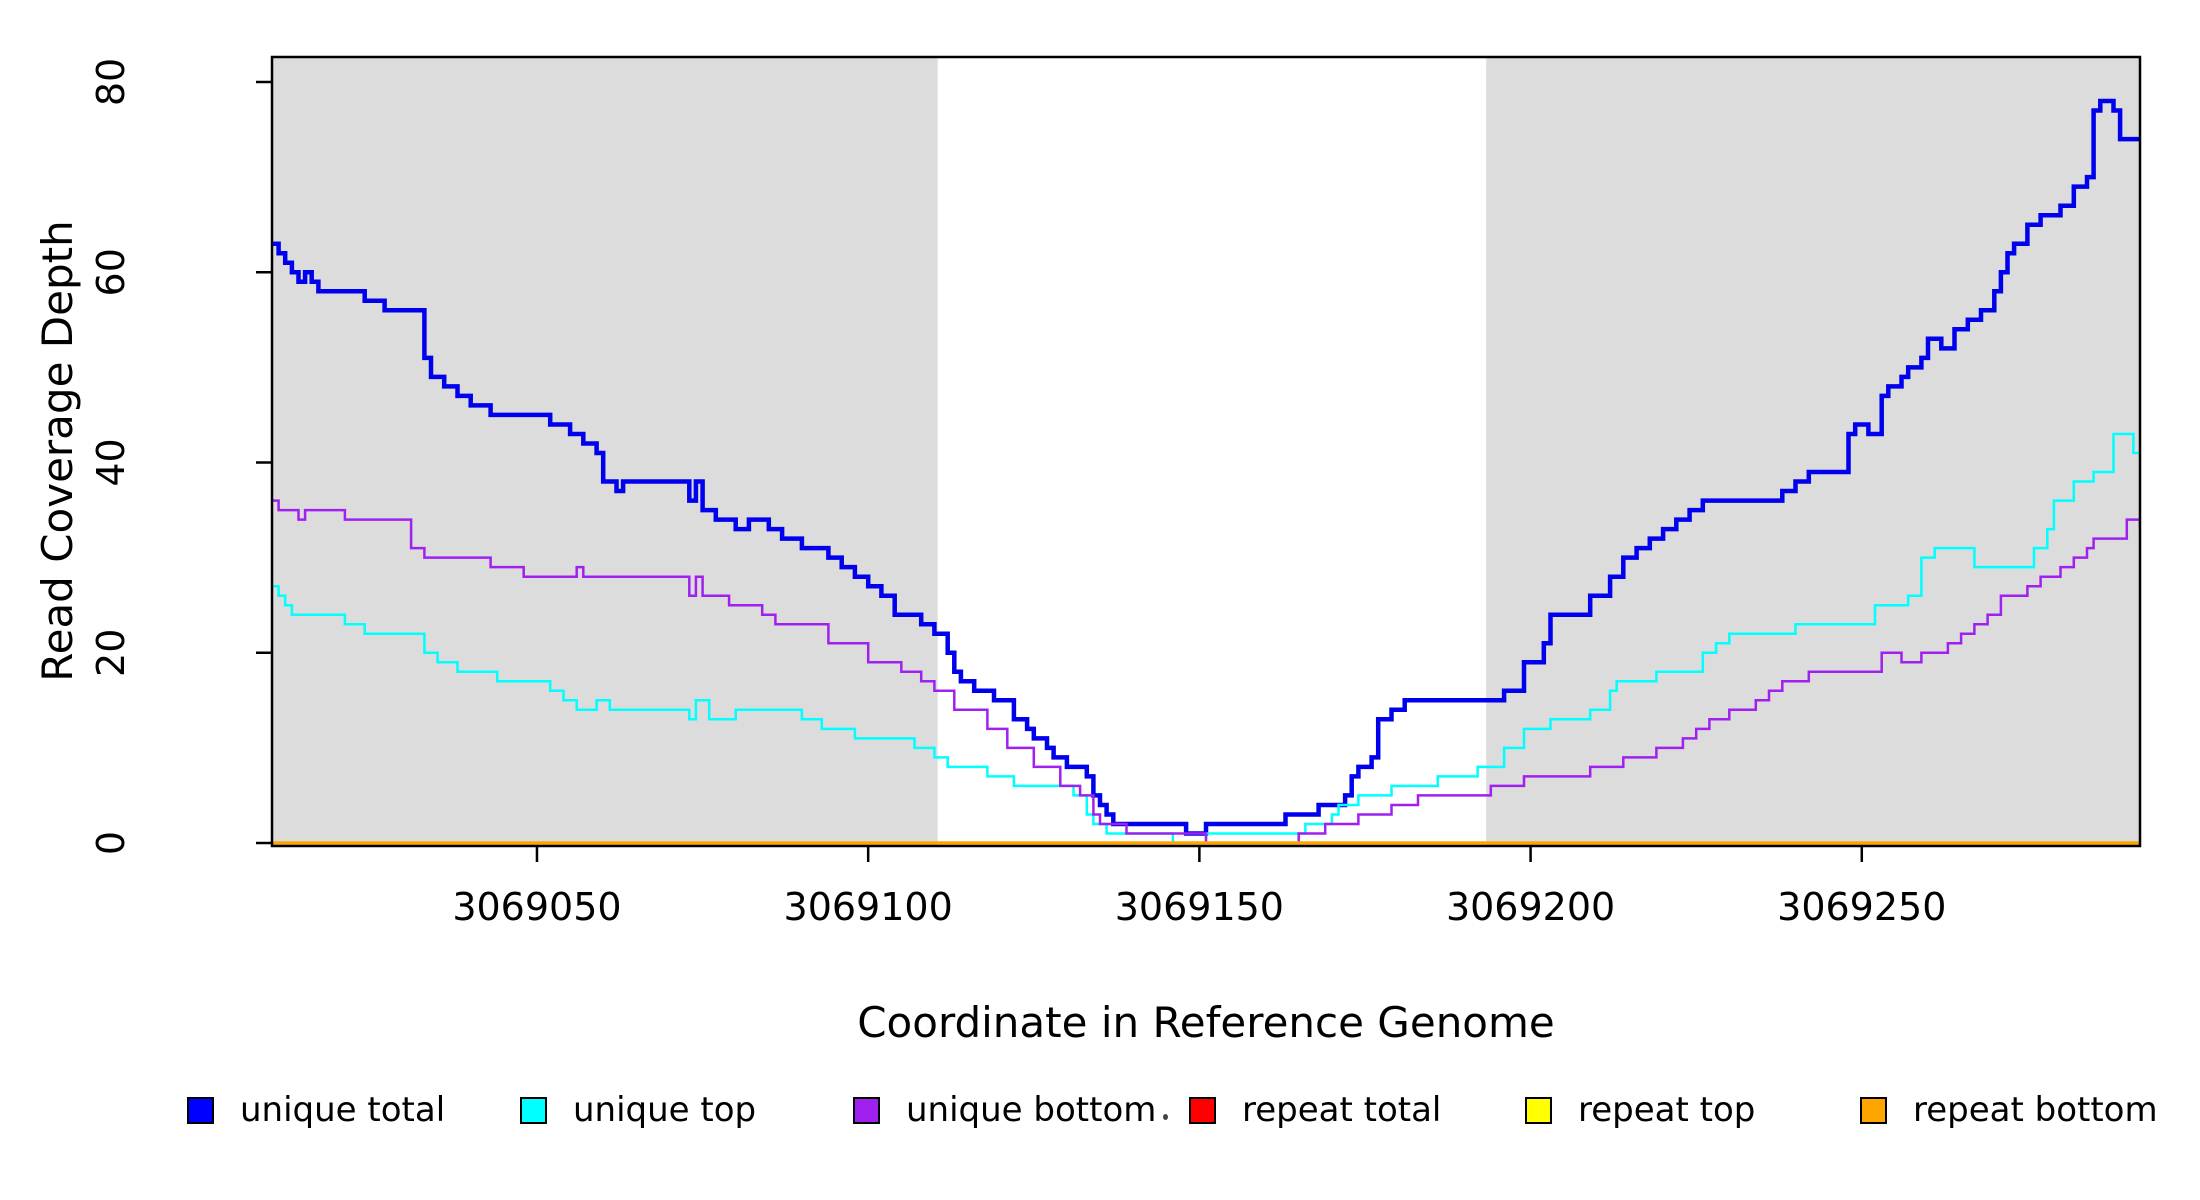  Describe the element at coordinates (2035, 1110) in the screenshot. I see `legend-label: repeat bottom` at that location.